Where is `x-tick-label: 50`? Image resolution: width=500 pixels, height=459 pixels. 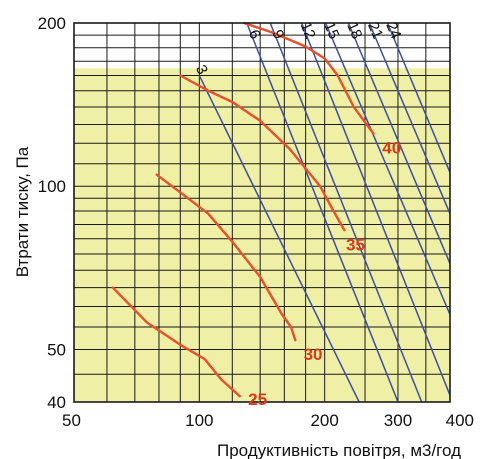
x-tick-label: 50 is located at coordinates (71, 420).